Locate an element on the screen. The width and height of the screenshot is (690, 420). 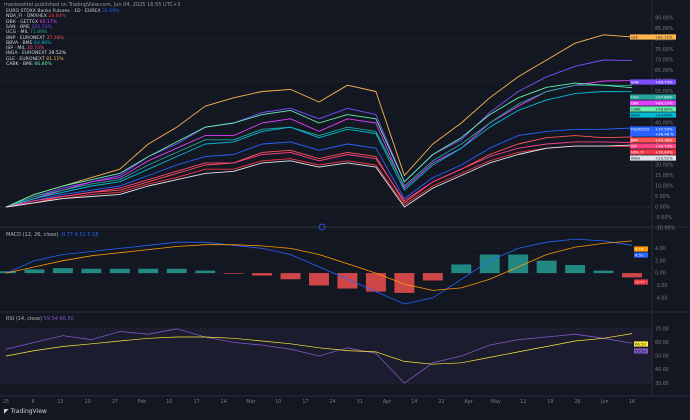
x-axis-tick: 25 is located at coordinates (6, 402).